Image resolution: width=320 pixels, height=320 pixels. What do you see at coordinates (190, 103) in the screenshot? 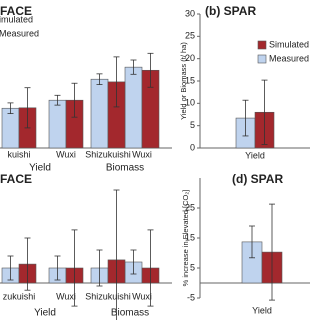
I see `y-tick-label: 10` at bounding box center [190, 103].